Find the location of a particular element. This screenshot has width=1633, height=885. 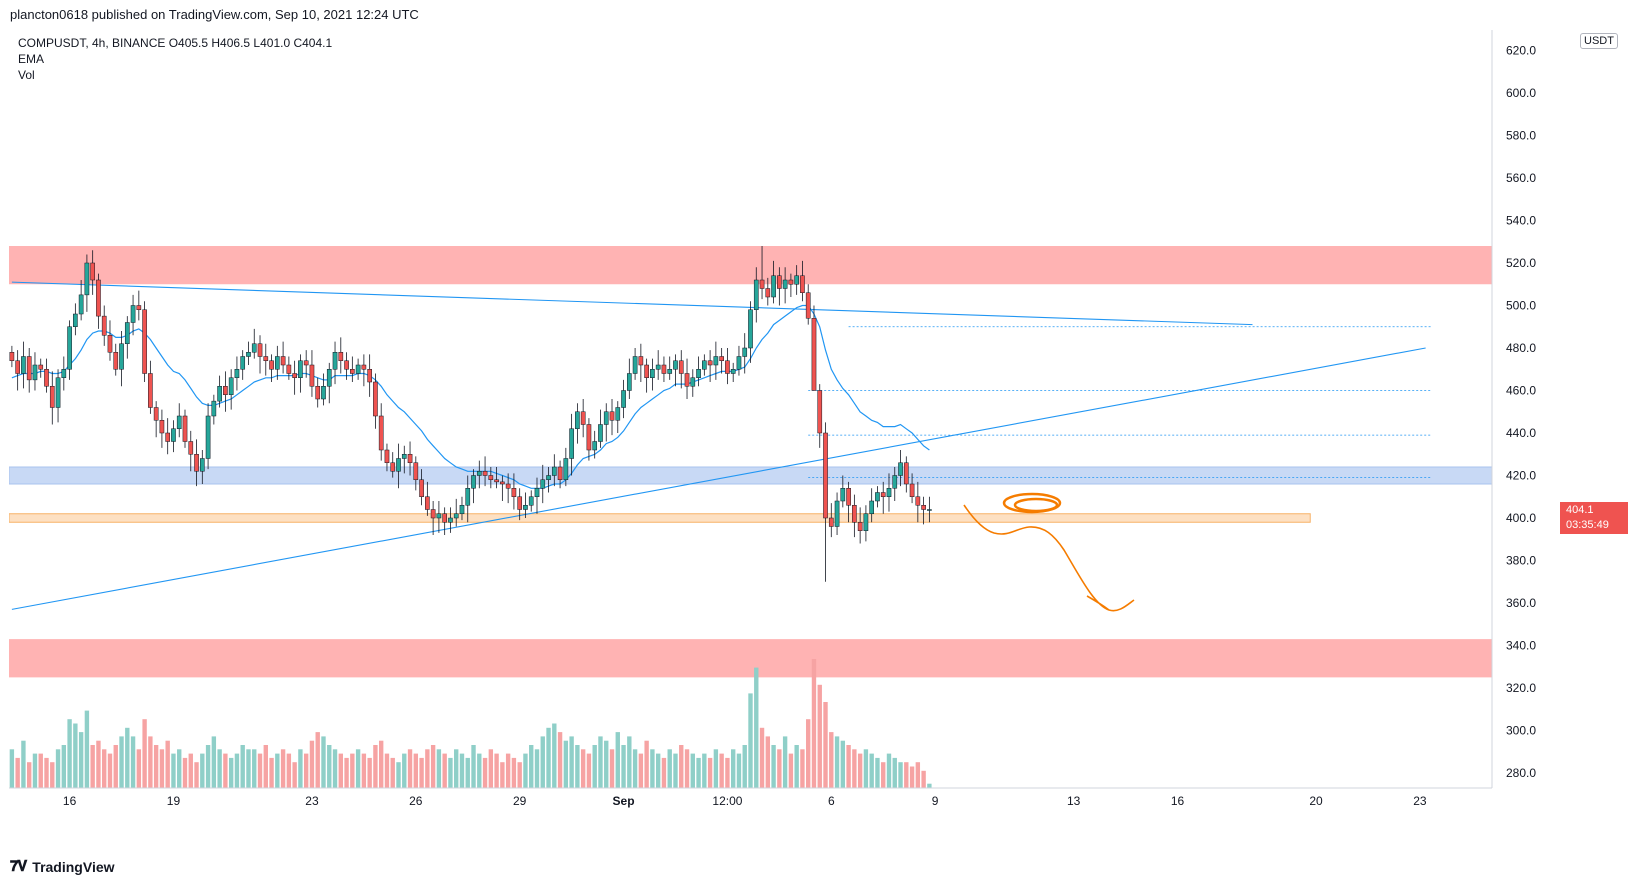

time-tick-label: 16 is located at coordinates (1178, 801).